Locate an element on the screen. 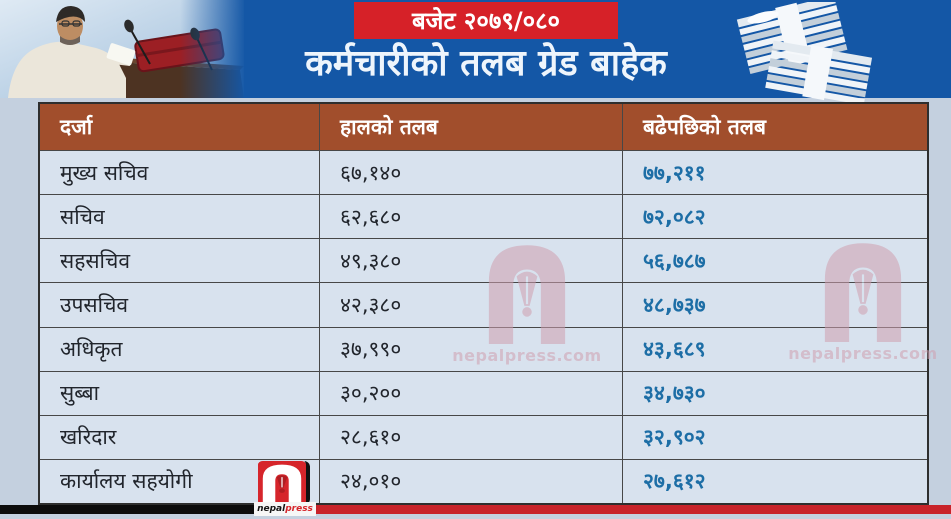 The width and height of the screenshot is (951, 519). budget-year-label: बजेट २०७९/०८० is located at coordinates (486, 21).